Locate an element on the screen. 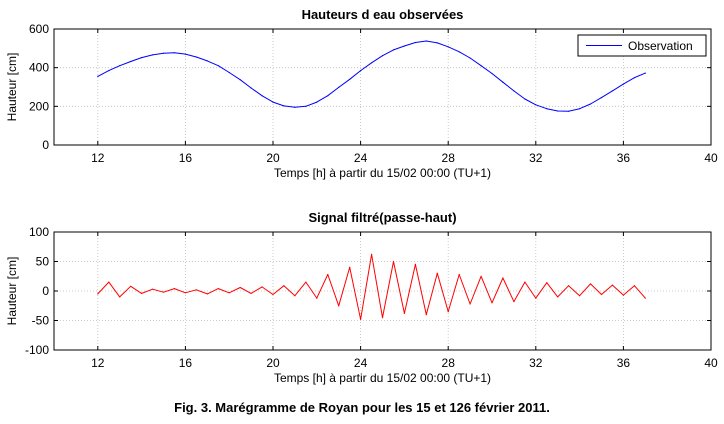  y-tick-label: -100 is located at coordinates (37, 350).